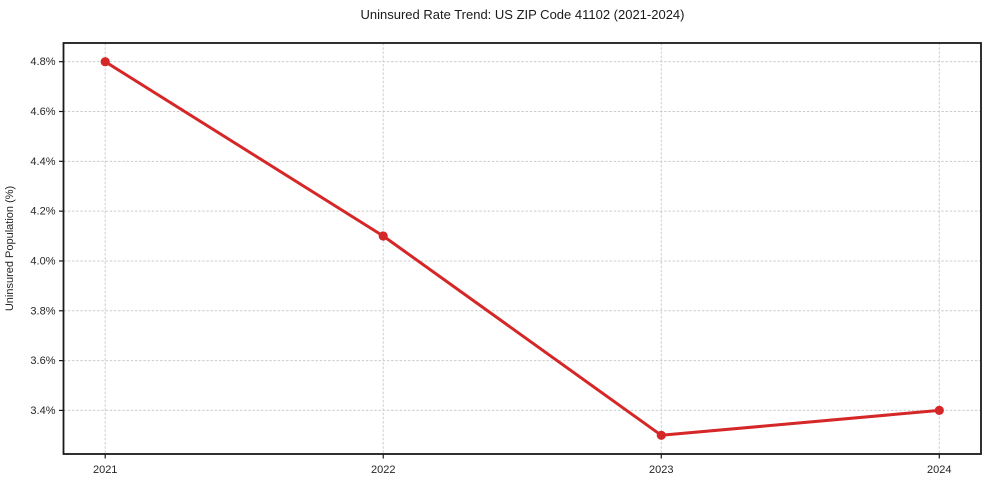 The image size is (989, 490). Describe the element at coordinates (105, 470) in the screenshot. I see `x-tick-label: 2021` at that location.